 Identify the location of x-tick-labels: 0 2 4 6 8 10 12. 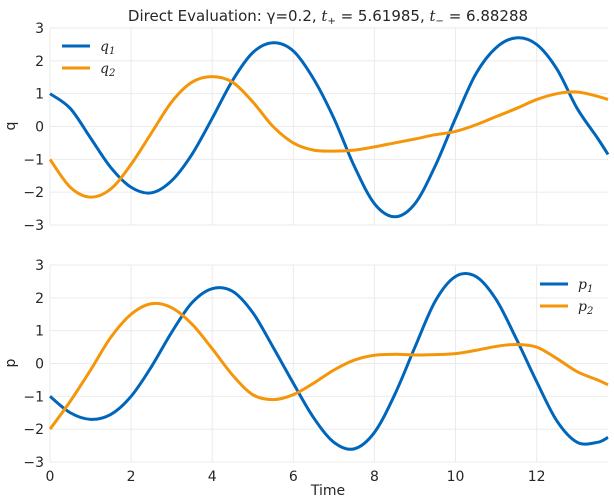
(296, 477).